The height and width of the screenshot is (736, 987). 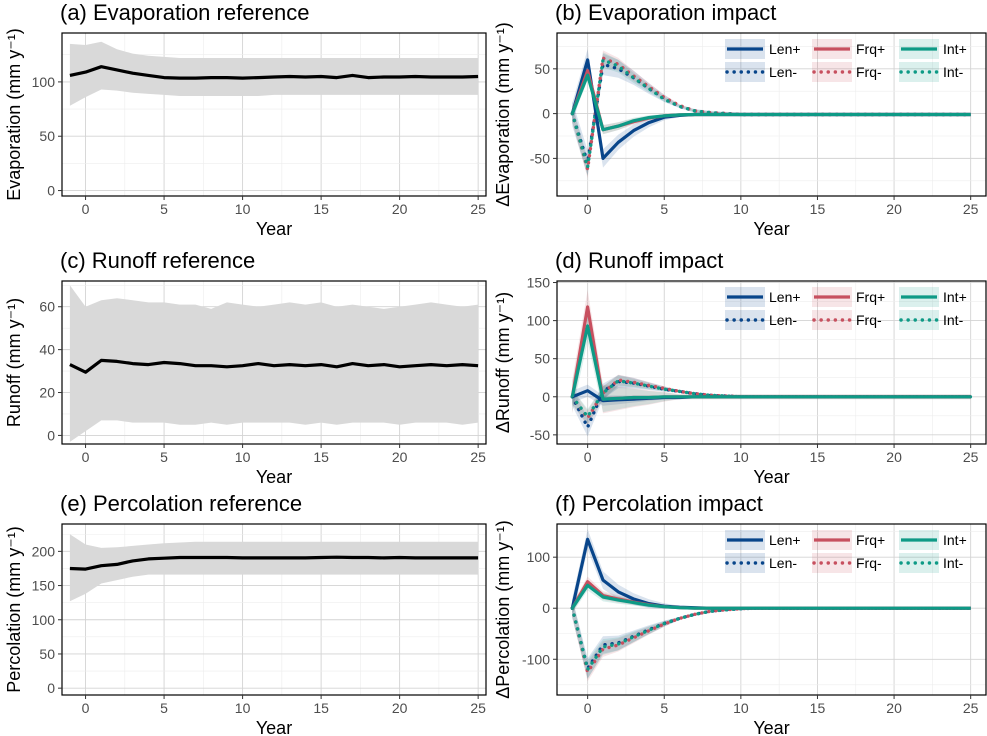 I want to click on legend-f: Len+ Frq+ Int+ Len- Frq- Int-, so click(x=846, y=551).